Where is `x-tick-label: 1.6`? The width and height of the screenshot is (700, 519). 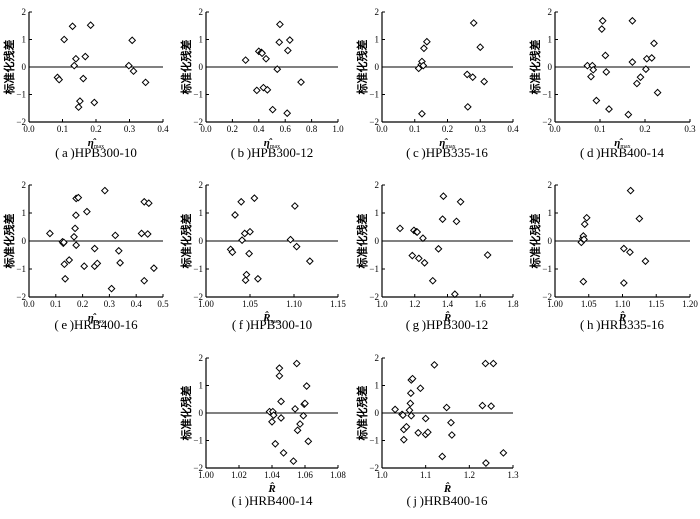
x-tick-label: 1.6 is located at coordinates (481, 304).